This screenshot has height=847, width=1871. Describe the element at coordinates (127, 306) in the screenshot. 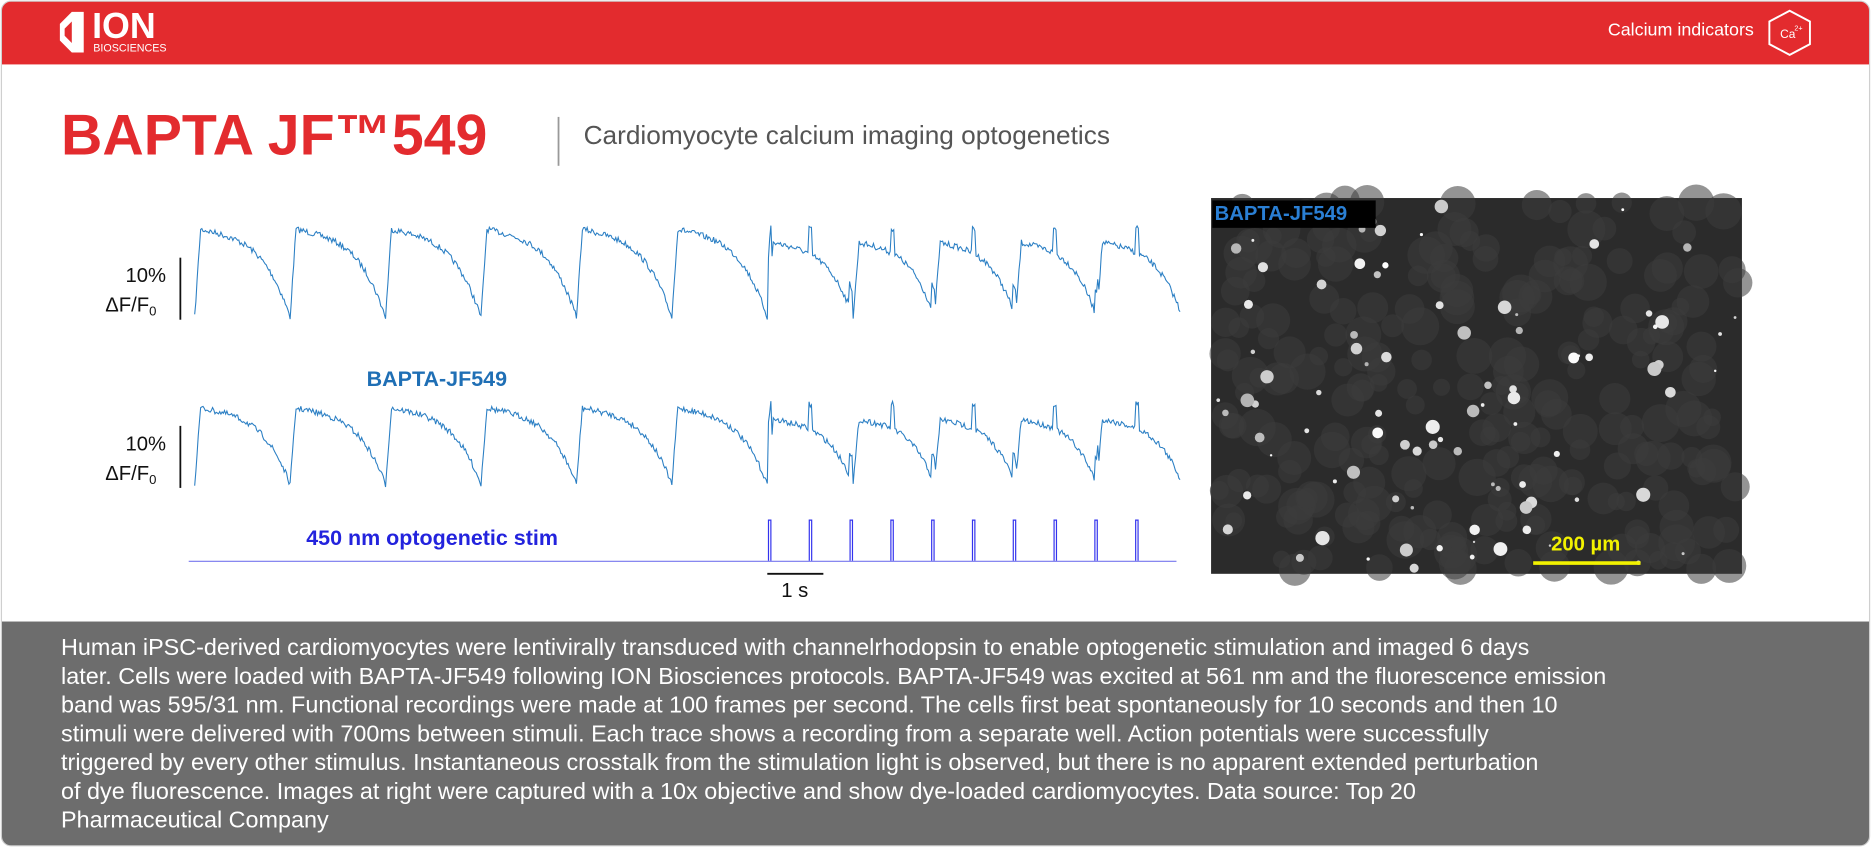

I see `unit-text: ΔF/F` at that location.